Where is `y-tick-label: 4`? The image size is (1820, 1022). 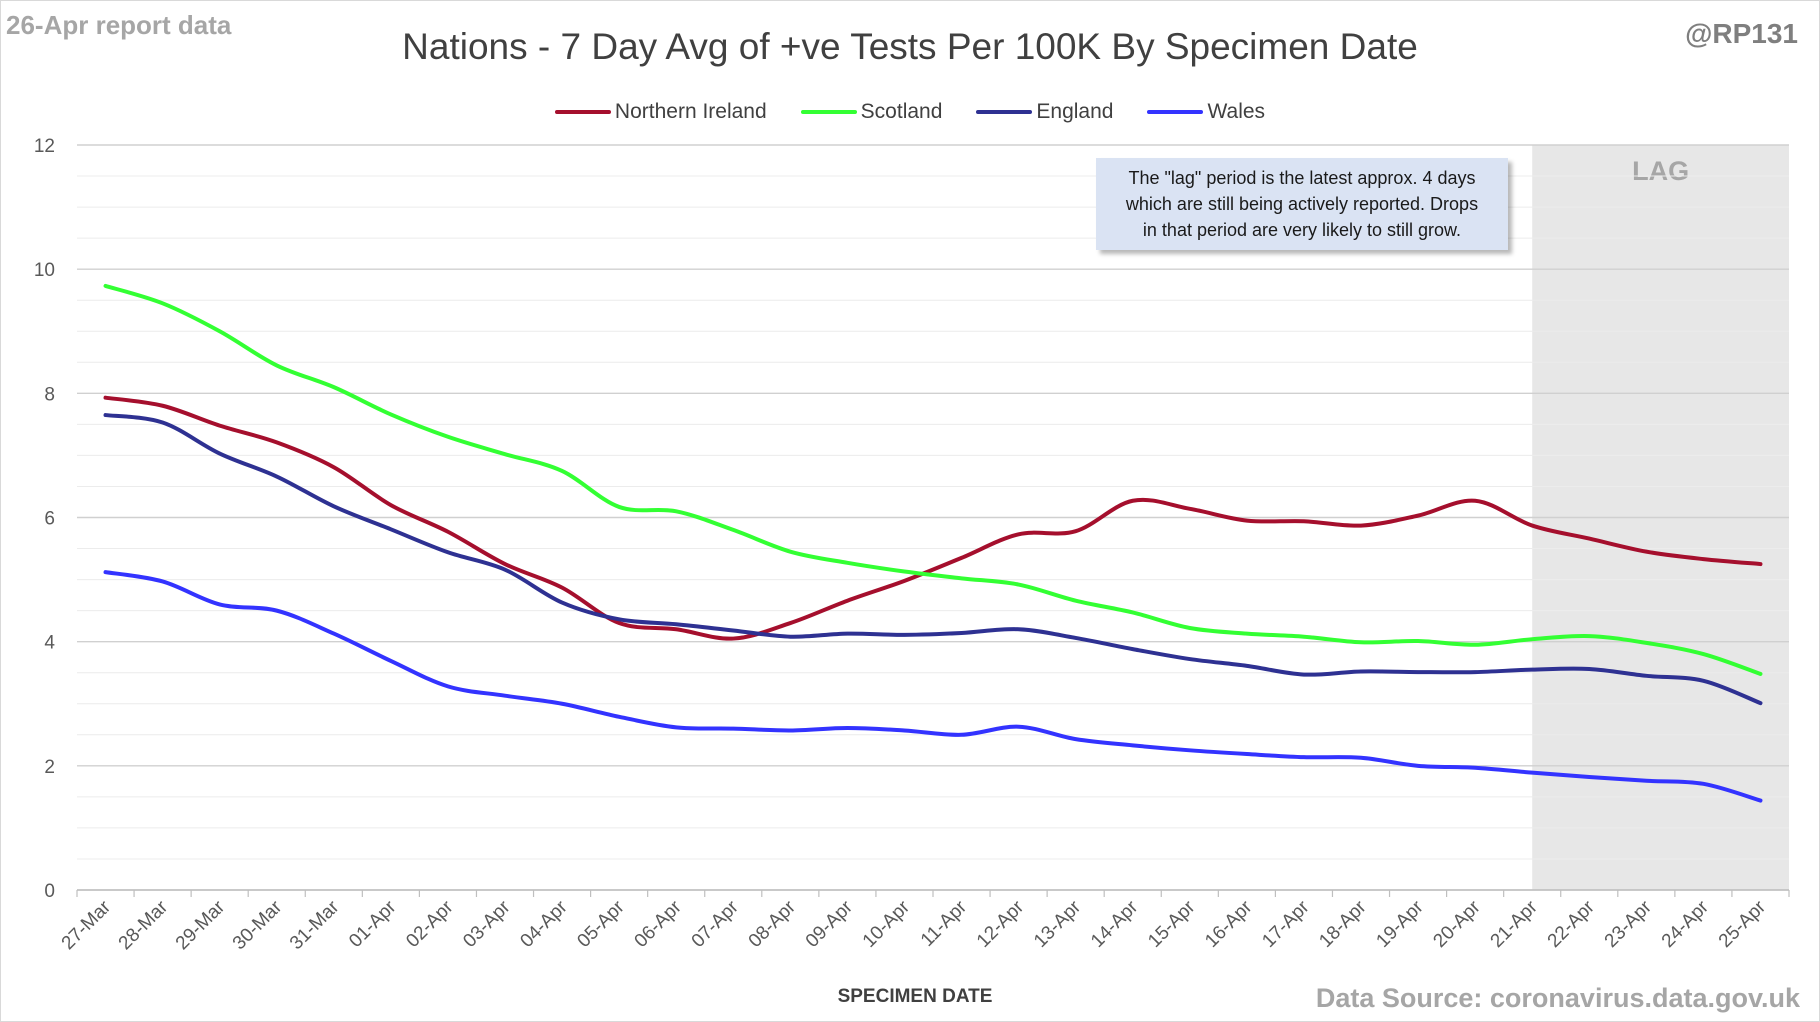 y-tick-label: 4 is located at coordinates (49, 643).